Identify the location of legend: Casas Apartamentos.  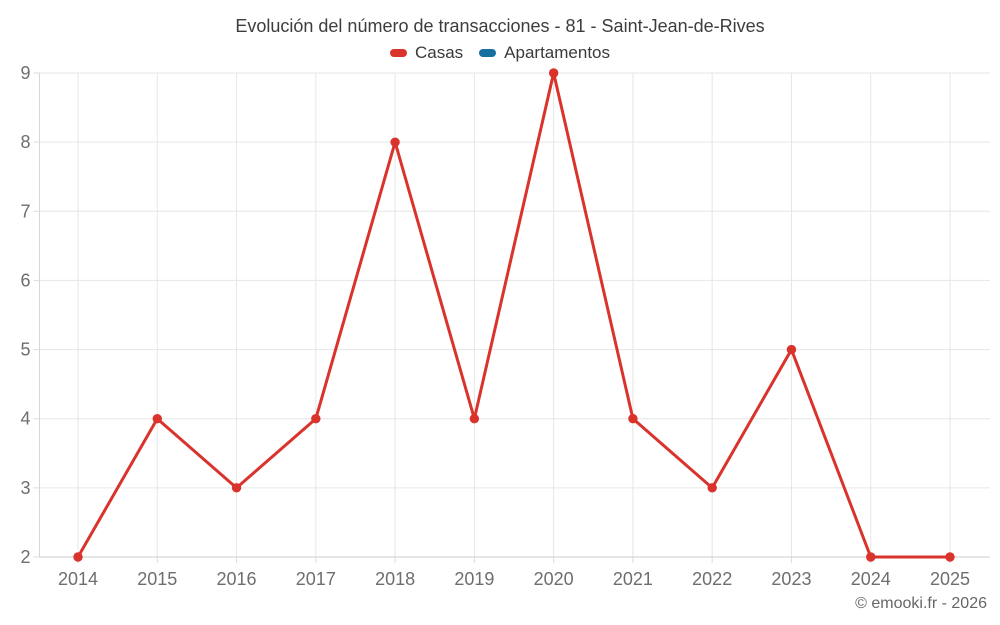
(500, 53).